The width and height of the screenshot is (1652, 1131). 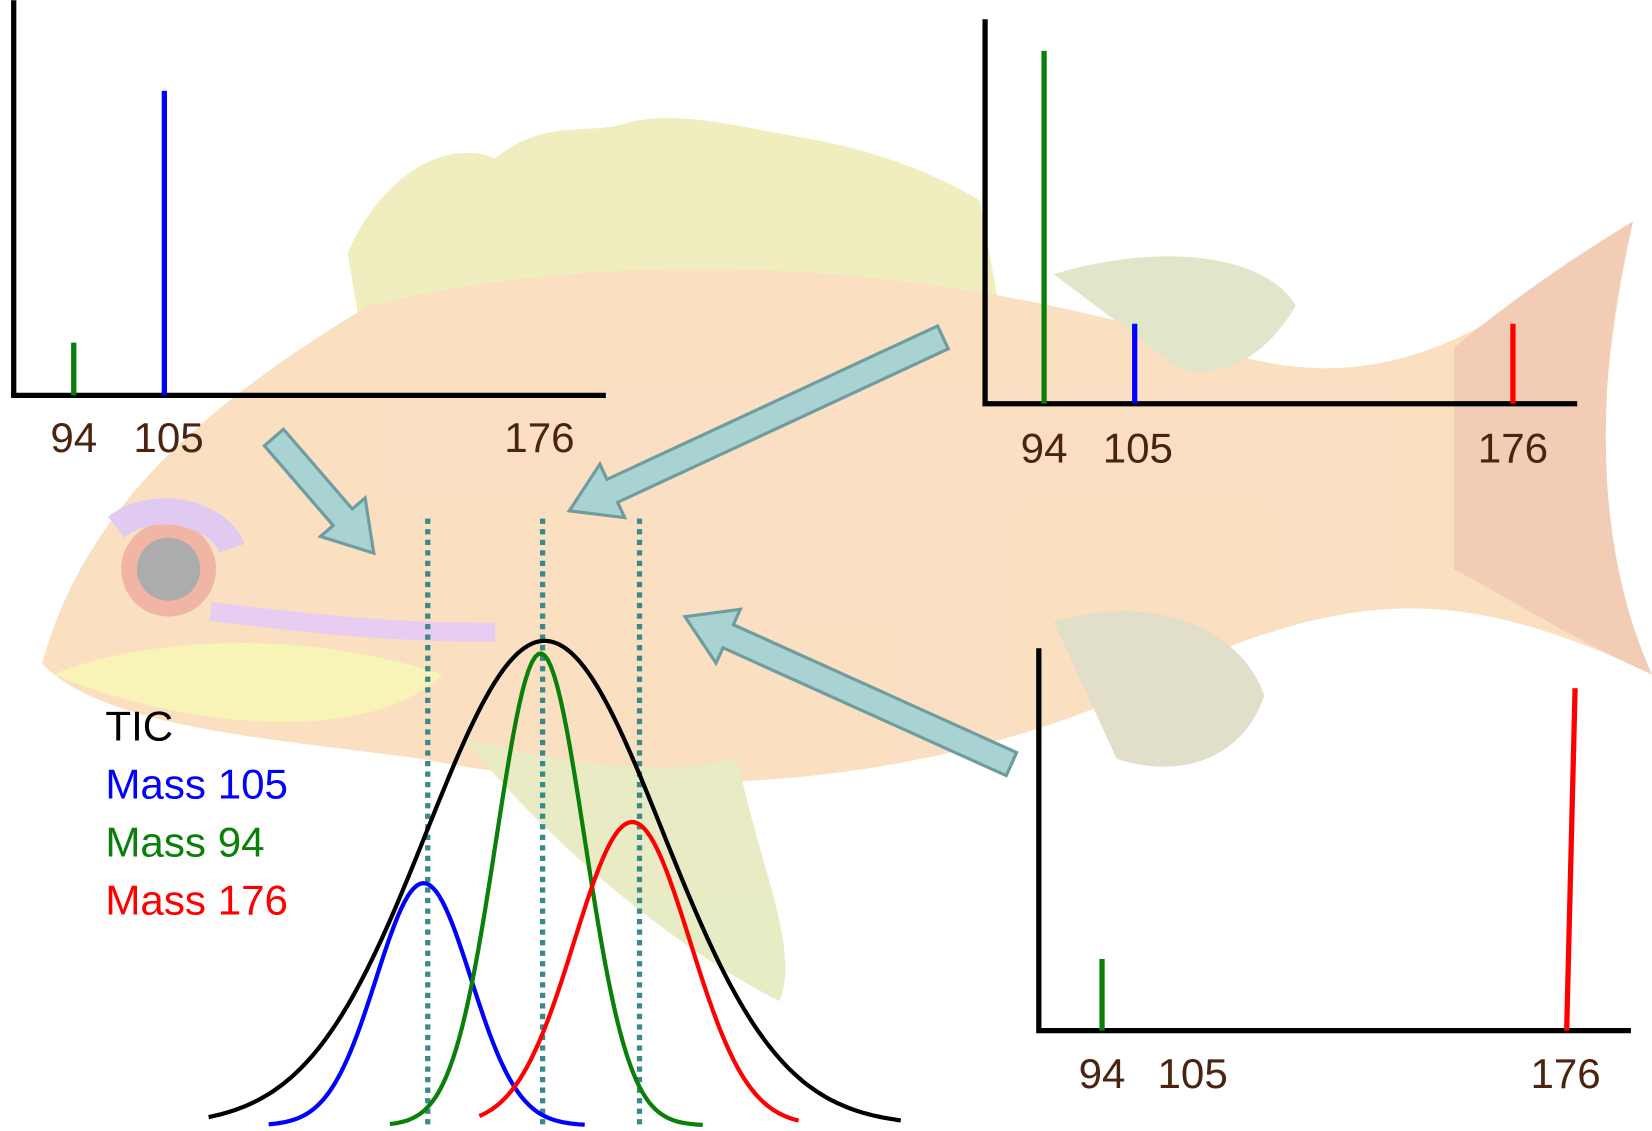 I want to click on spectrum-2: 94 105 176, so click(x=1280, y=245).